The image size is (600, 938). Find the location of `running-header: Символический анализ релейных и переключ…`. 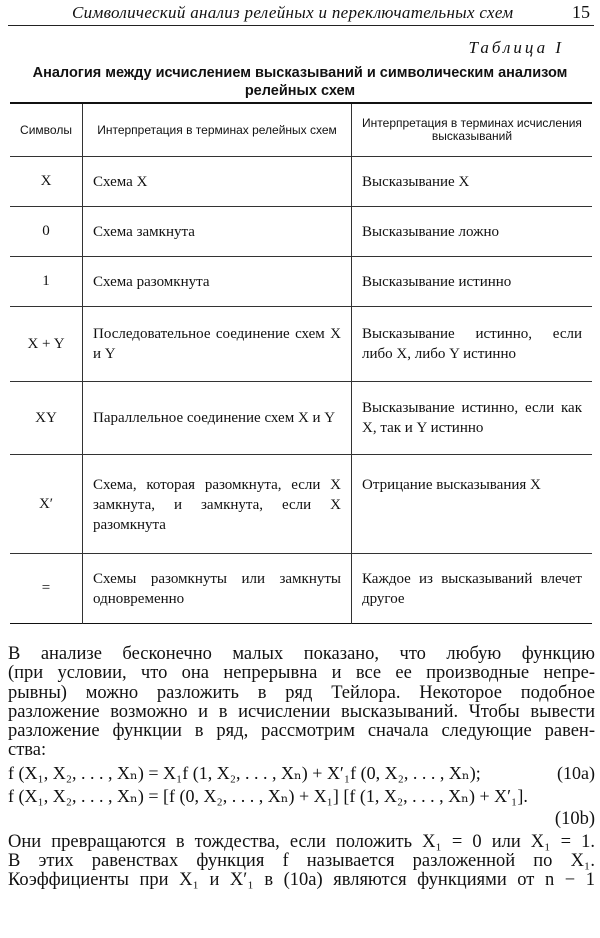

running-header: Символический анализ релейных и переключ… is located at coordinates (300, 13).